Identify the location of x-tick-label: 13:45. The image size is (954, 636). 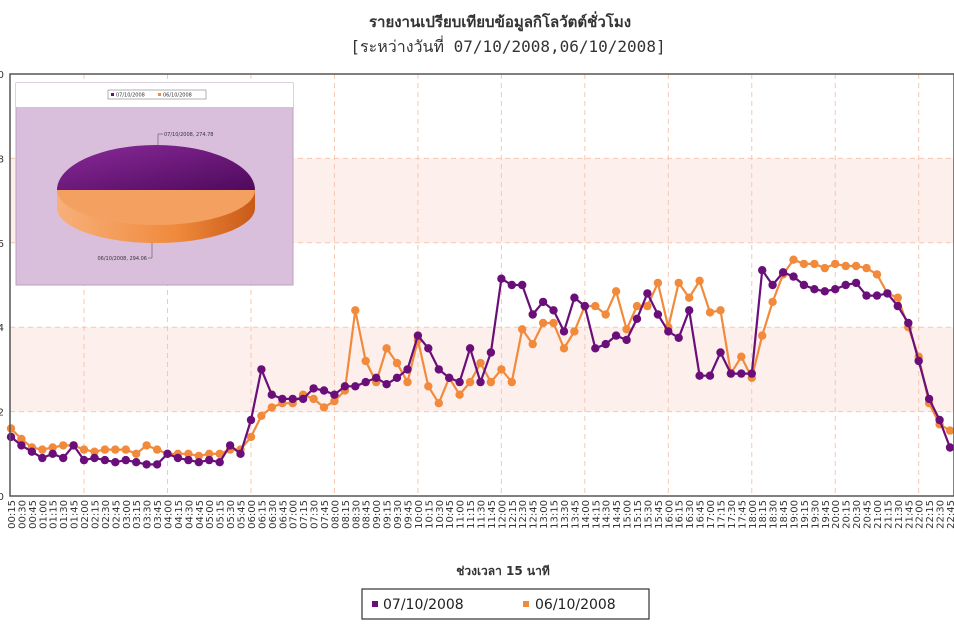
(575, 514).